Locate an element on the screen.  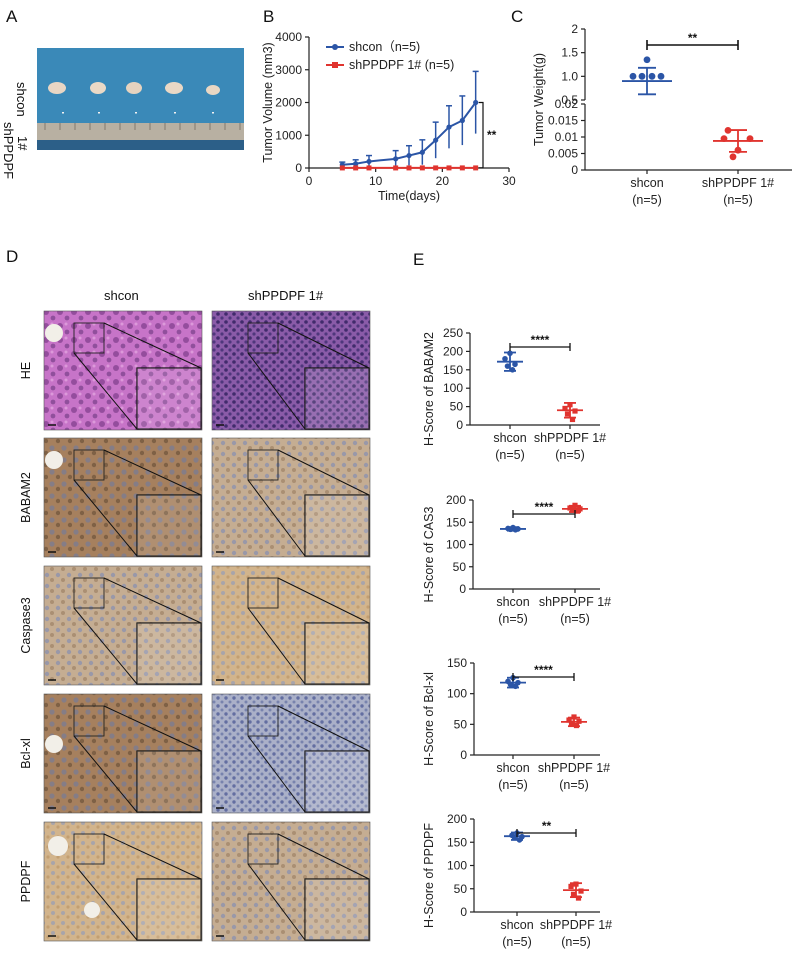
panel-label-b: B is located at coordinates (268, 16).